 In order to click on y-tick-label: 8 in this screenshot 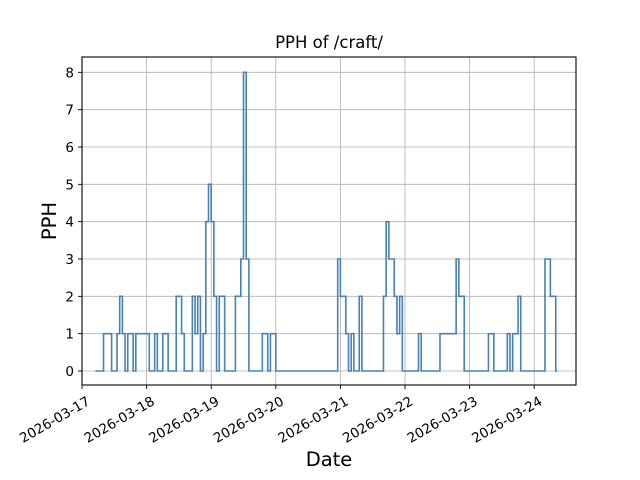, I will do `click(69, 73)`.